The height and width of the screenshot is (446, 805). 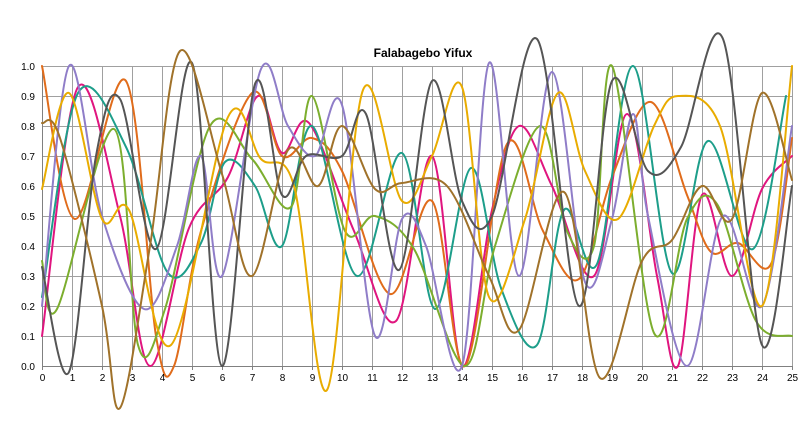 What do you see at coordinates (793, 378) in the screenshot?
I see `x-tick-label: 25` at bounding box center [793, 378].